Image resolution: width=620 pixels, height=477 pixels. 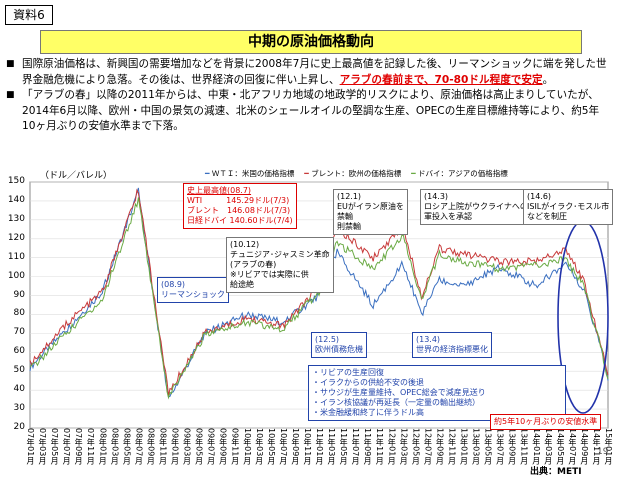 What do you see at coordinates (370, 212) in the screenshot?
I see `note-iran: (12.1) EUがイラン原油を 禁輸 則禁輸` at bounding box center [370, 212].